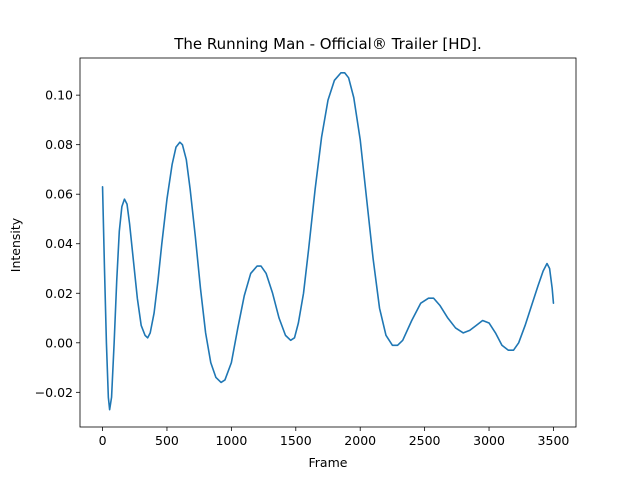 The width and height of the screenshot is (640, 480). What do you see at coordinates (296, 440) in the screenshot?
I see `x-tick-label: 1500` at bounding box center [296, 440].